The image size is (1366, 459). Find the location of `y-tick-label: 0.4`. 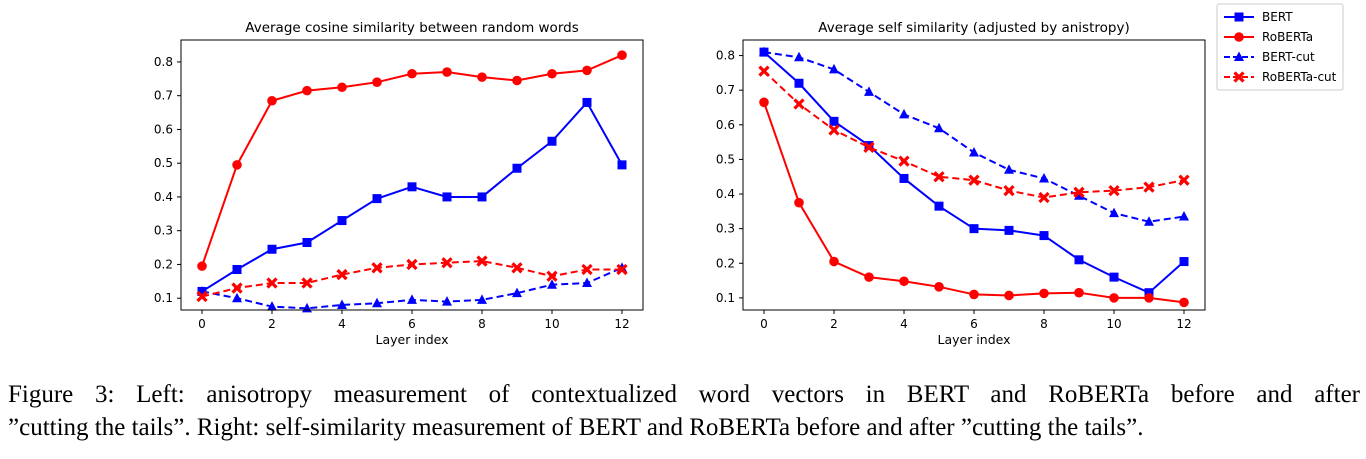

y-tick-label: 0.4 is located at coordinates (163, 197).